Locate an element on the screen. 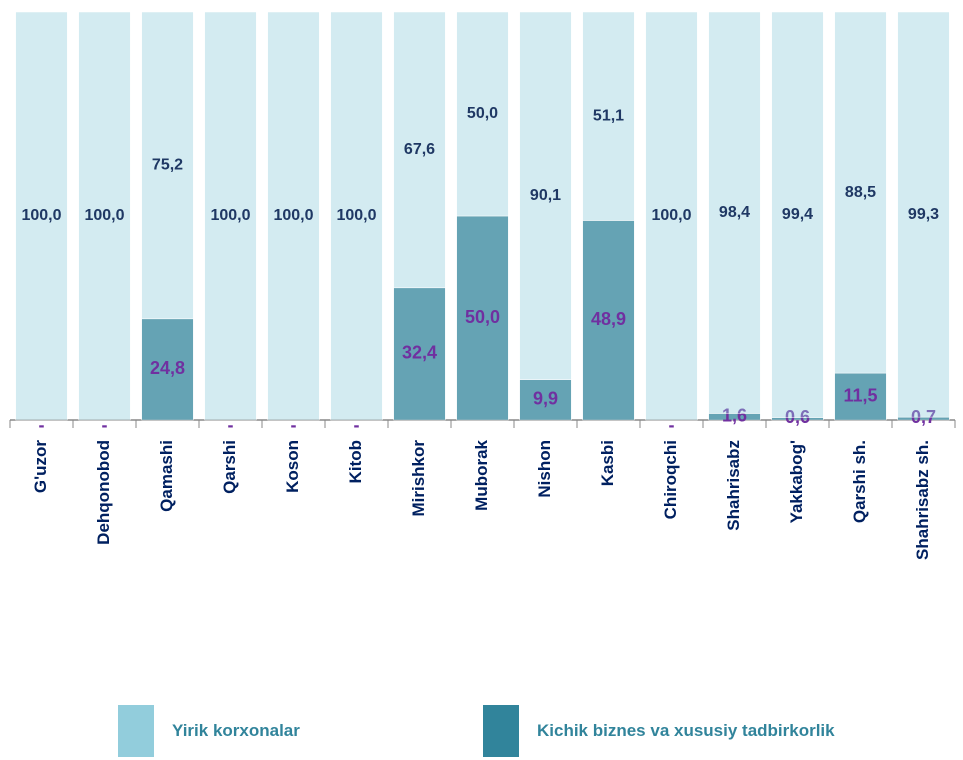  x-tick-label: Qamashi is located at coordinates (166, 476).